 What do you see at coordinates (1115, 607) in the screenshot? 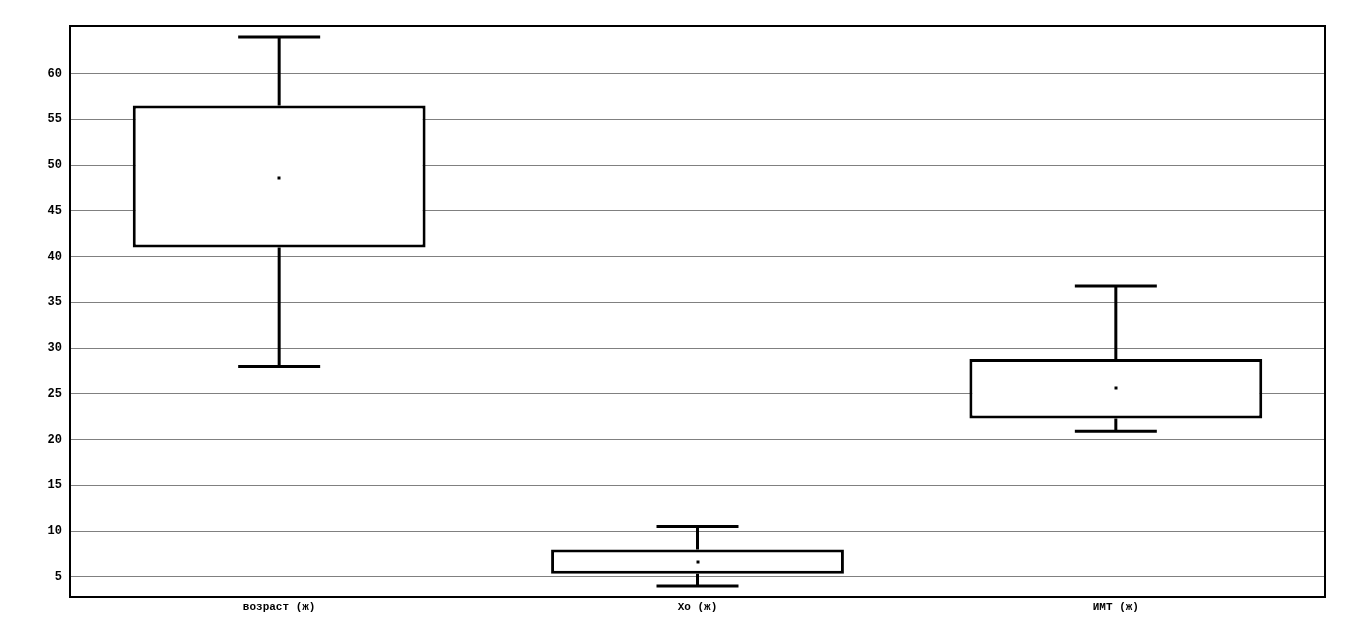
I see `x-tick-label: ИМТ (ж)` at bounding box center [1115, 607].